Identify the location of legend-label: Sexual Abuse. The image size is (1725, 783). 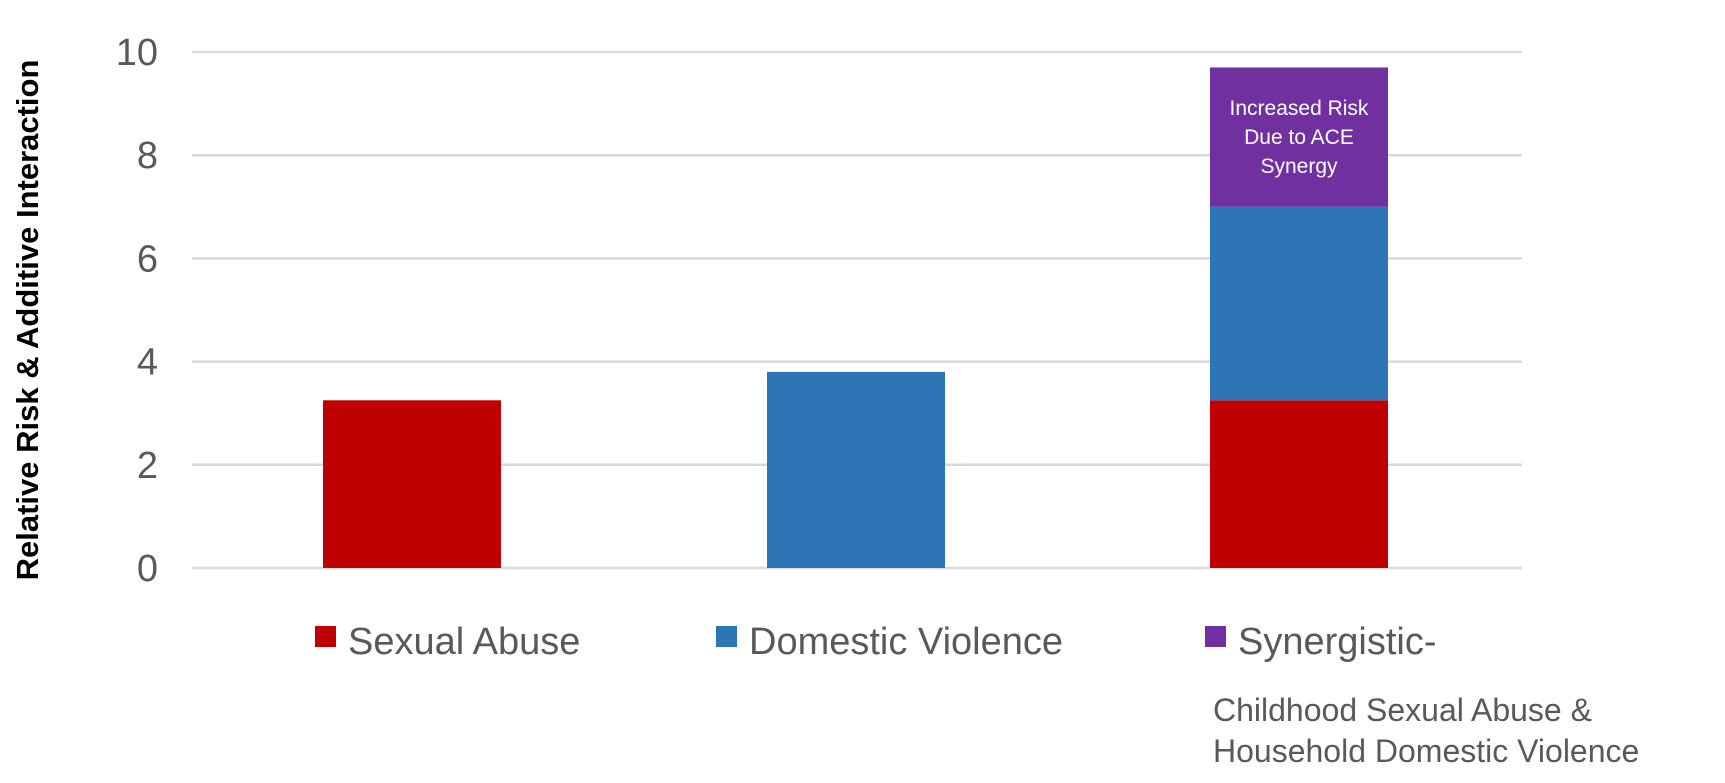
(464, 642).